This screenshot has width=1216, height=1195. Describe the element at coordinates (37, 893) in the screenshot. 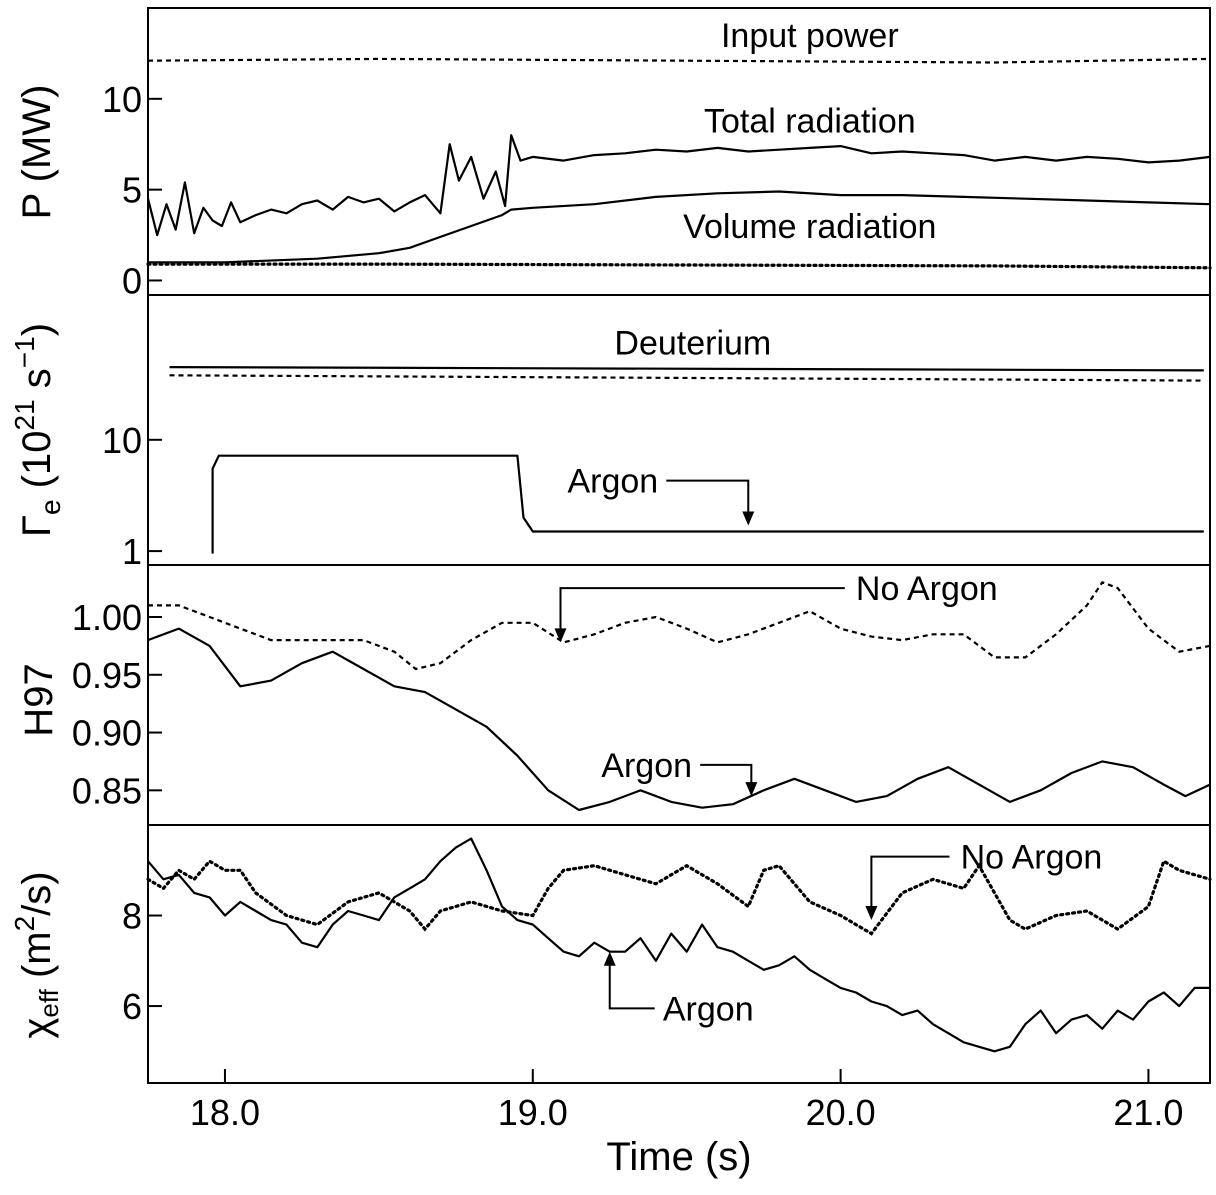

I see `y-label-diffusivity-unit: /s)` at that location.